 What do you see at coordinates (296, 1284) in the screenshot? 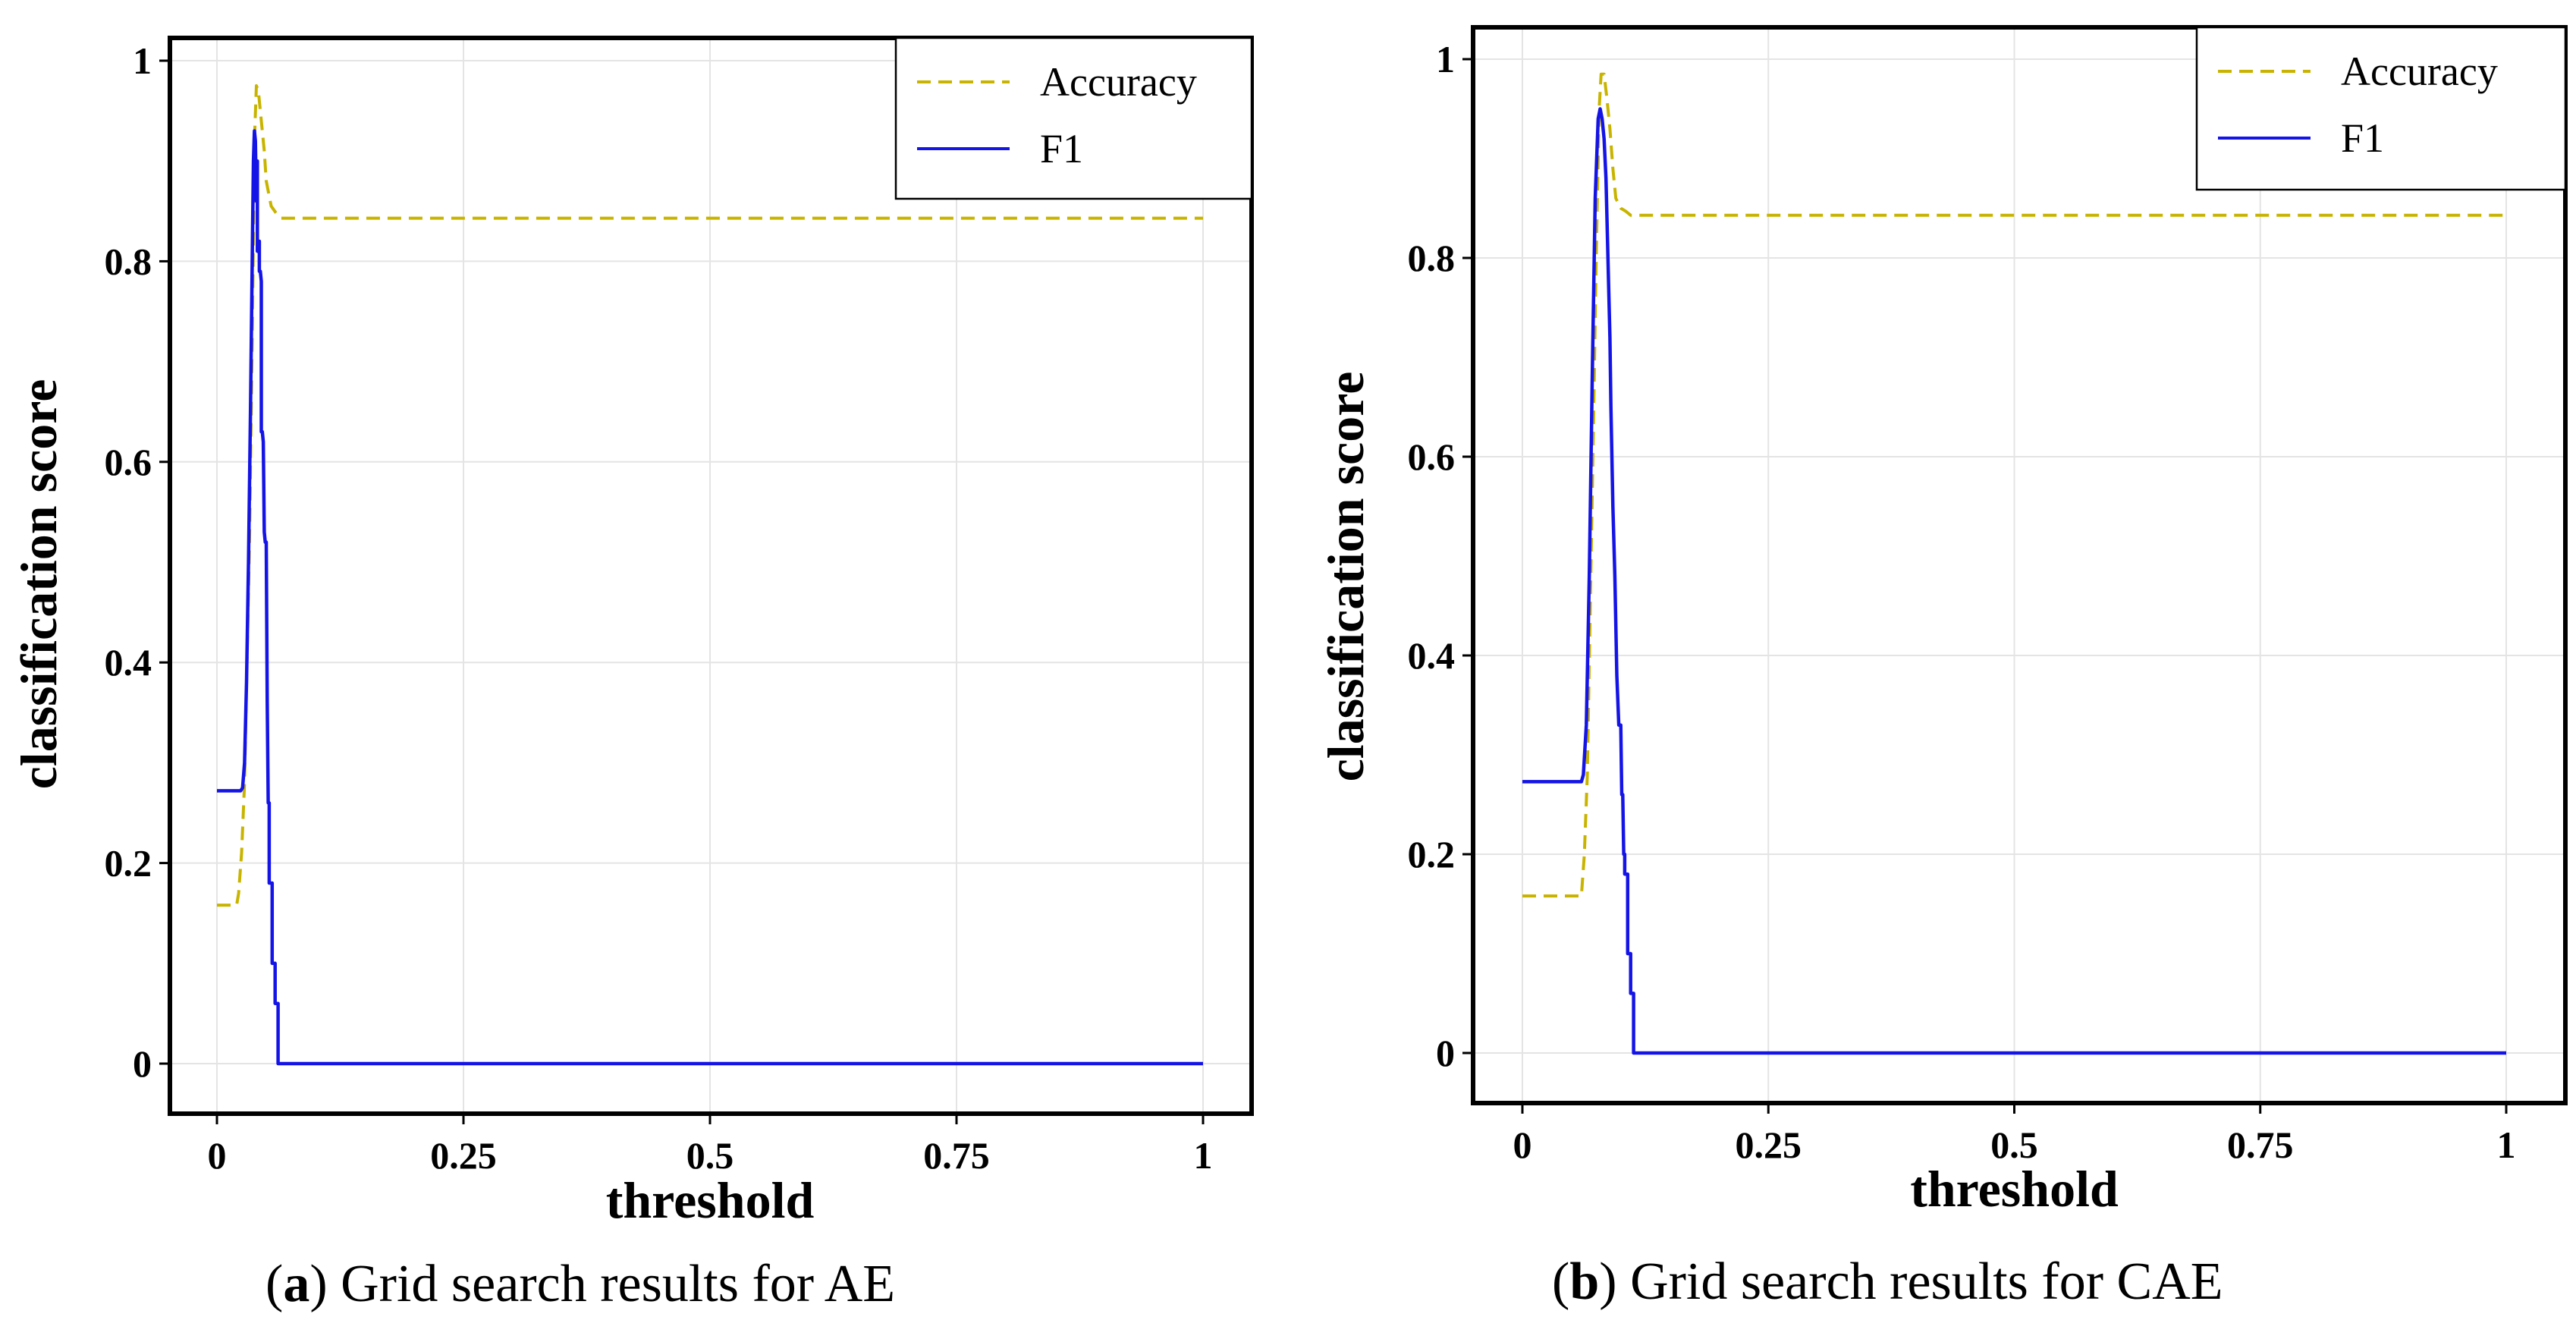
I see `caption-label: a` at bounding box center [296, 1284].